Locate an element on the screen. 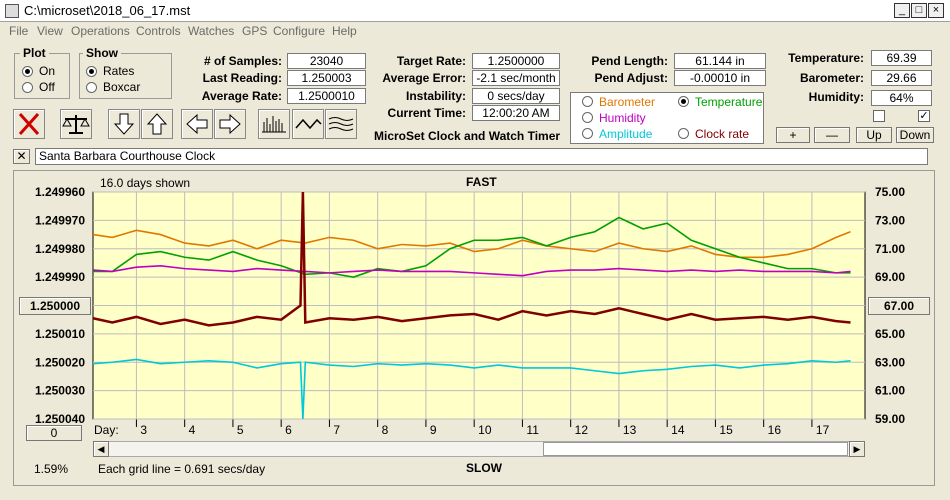  menu-file: File is located at coordinates (19, 31).